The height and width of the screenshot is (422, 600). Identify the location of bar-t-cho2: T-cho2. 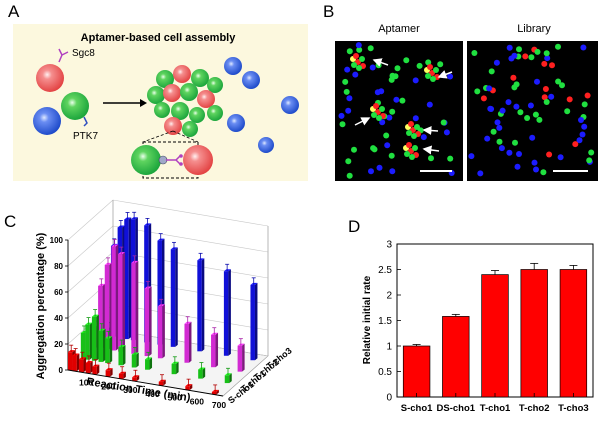
(534, 338).